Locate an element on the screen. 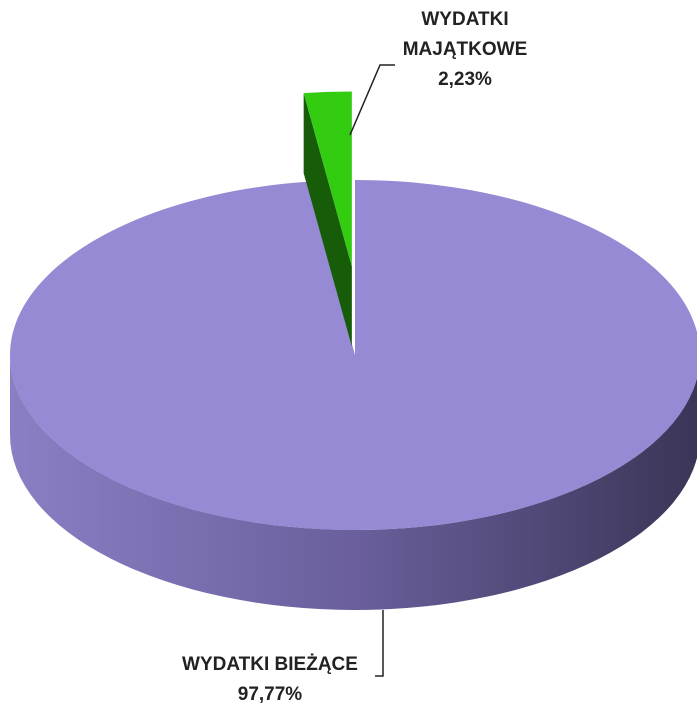 This screenshot has height=712, width=697. slice is located at coordinates (327, 179).